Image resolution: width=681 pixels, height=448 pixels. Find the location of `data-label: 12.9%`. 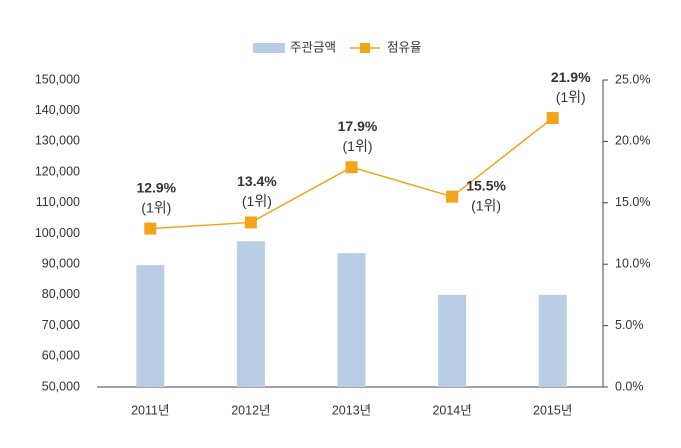

data-label: 12.9% is located at coordinates (156, 187).